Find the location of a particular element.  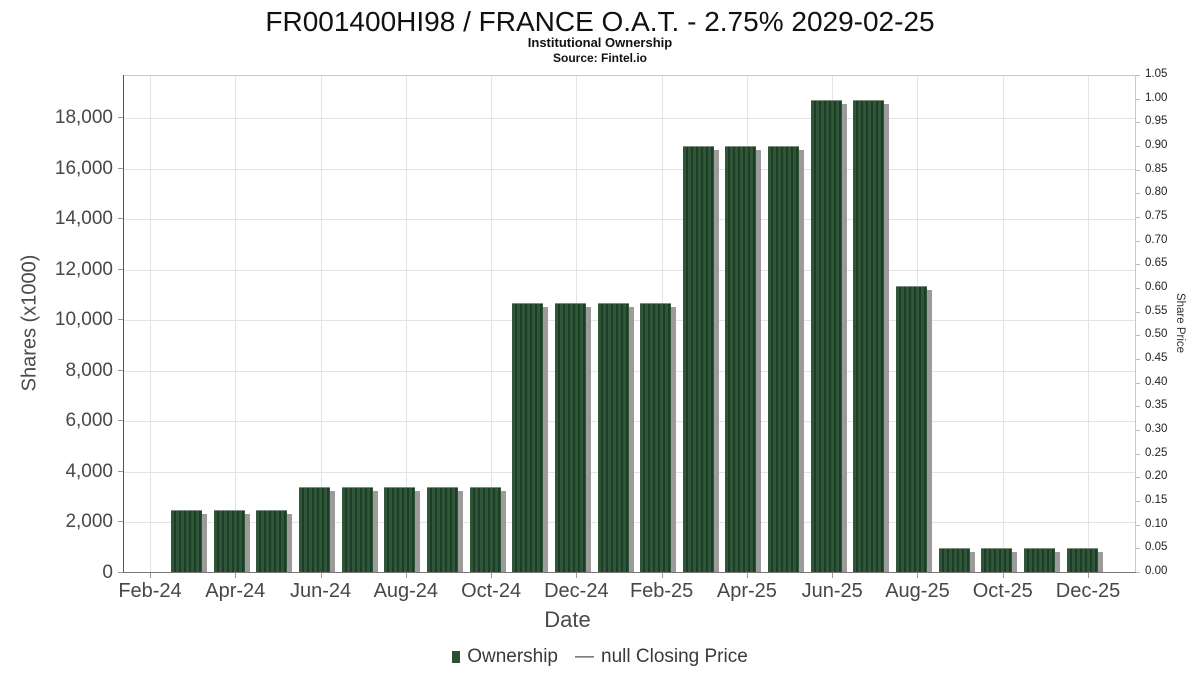

legend-dash-icon: — is located at coordinates (585, 656).